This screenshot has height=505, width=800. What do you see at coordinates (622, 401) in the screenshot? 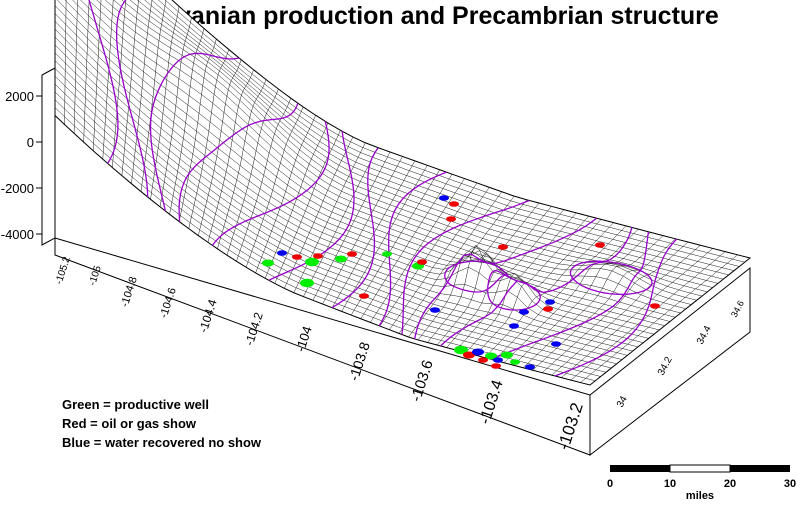
I see `y-tick-label: 34` at bounding box center [622, 401].